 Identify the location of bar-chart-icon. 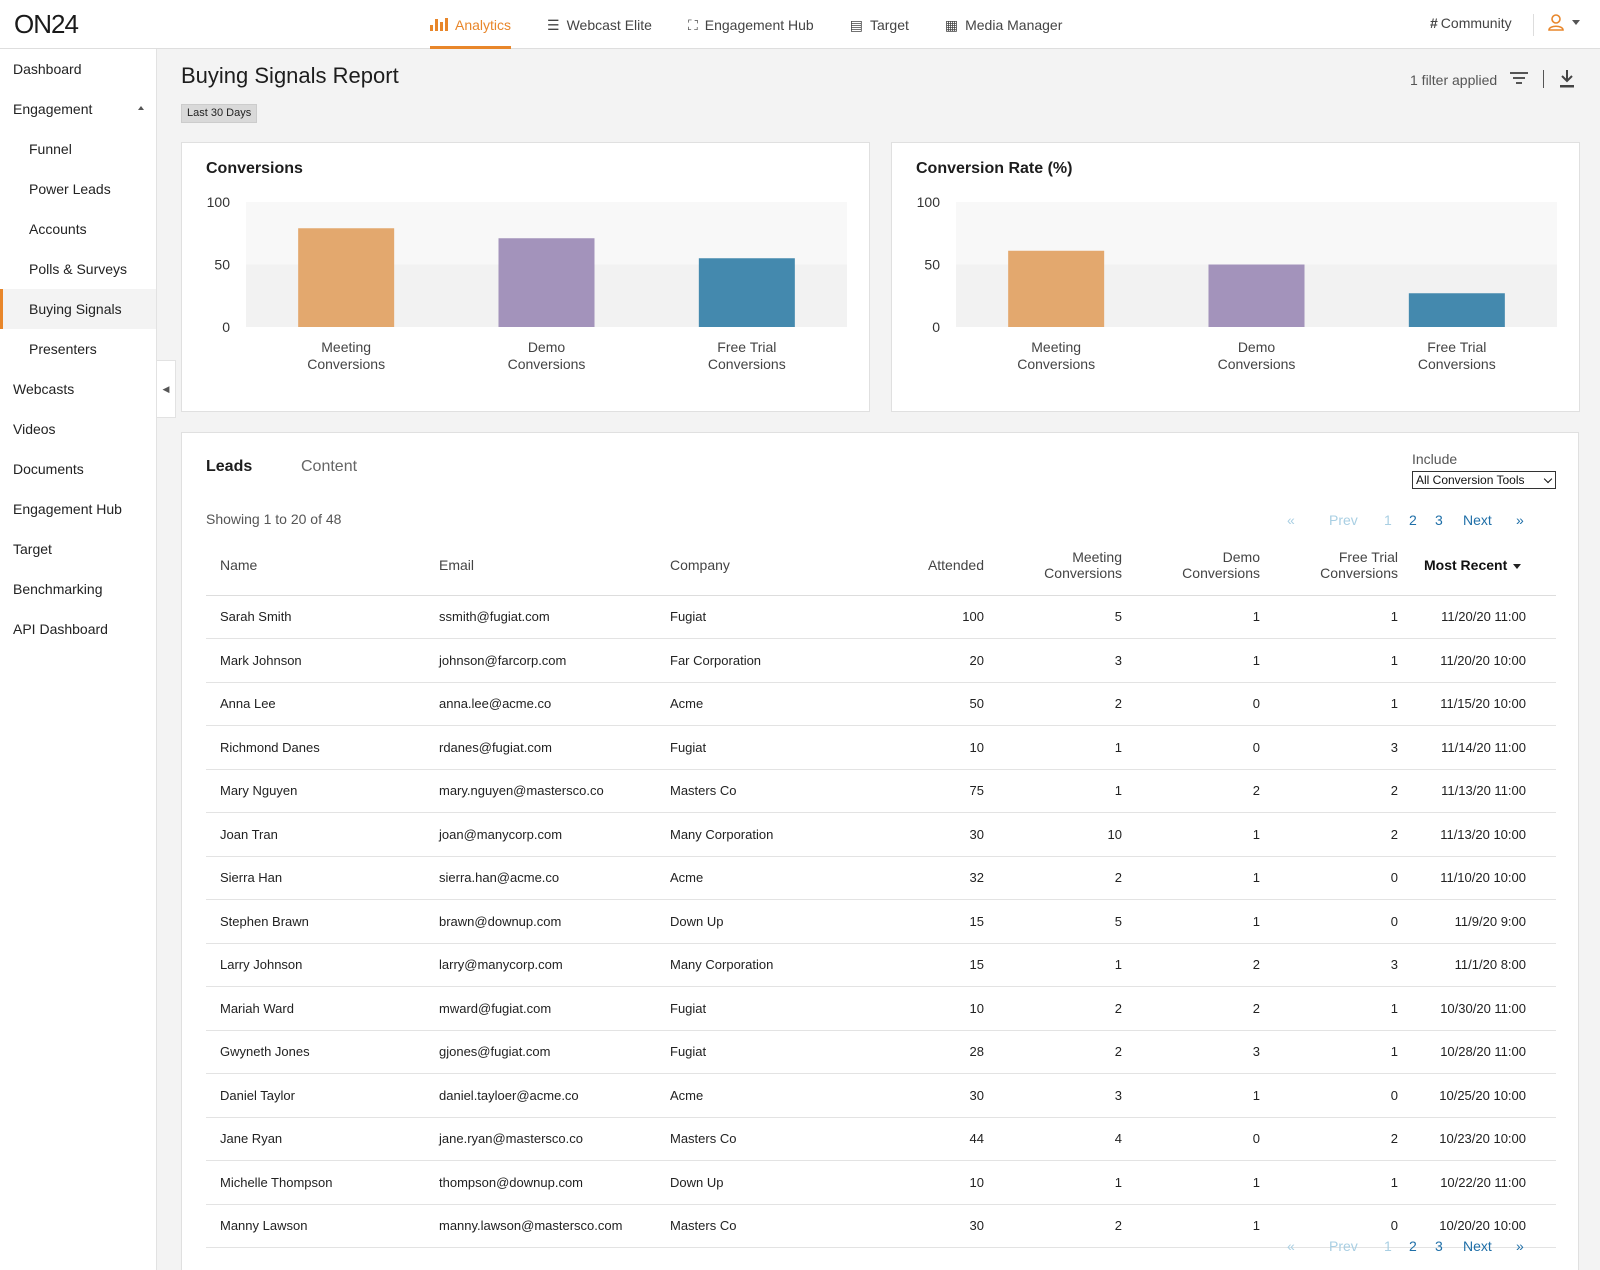
(439, 24).